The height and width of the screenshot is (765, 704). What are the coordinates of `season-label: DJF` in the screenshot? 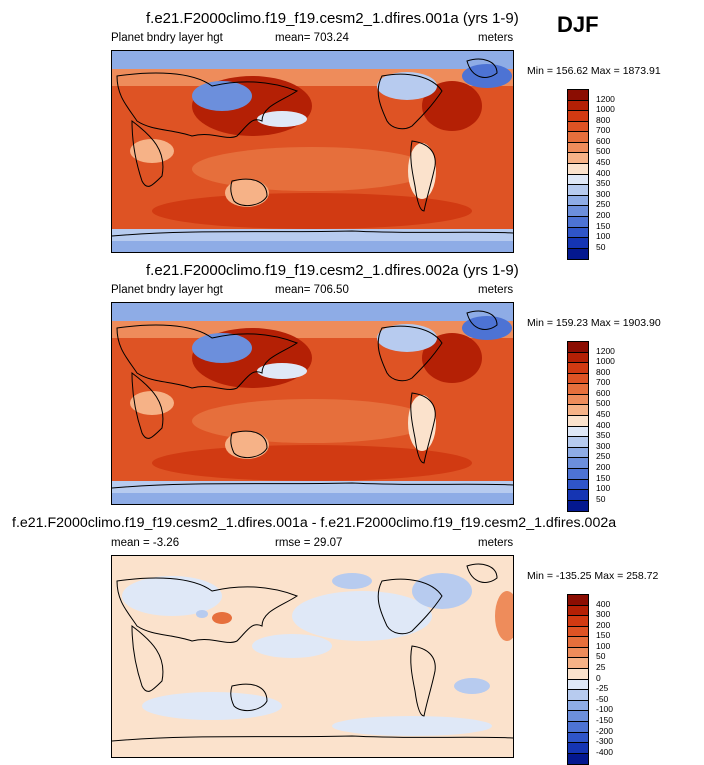 It's located at (578, 24).